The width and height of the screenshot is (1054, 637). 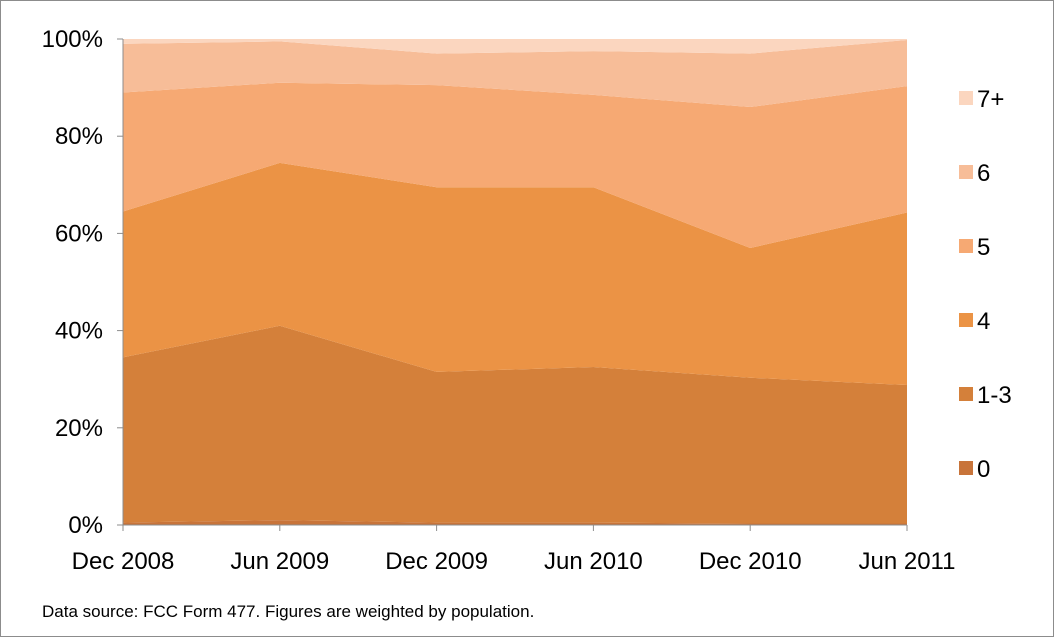 I want to click on x-tick-label: Dec 2009, so click(x=436, y=561).